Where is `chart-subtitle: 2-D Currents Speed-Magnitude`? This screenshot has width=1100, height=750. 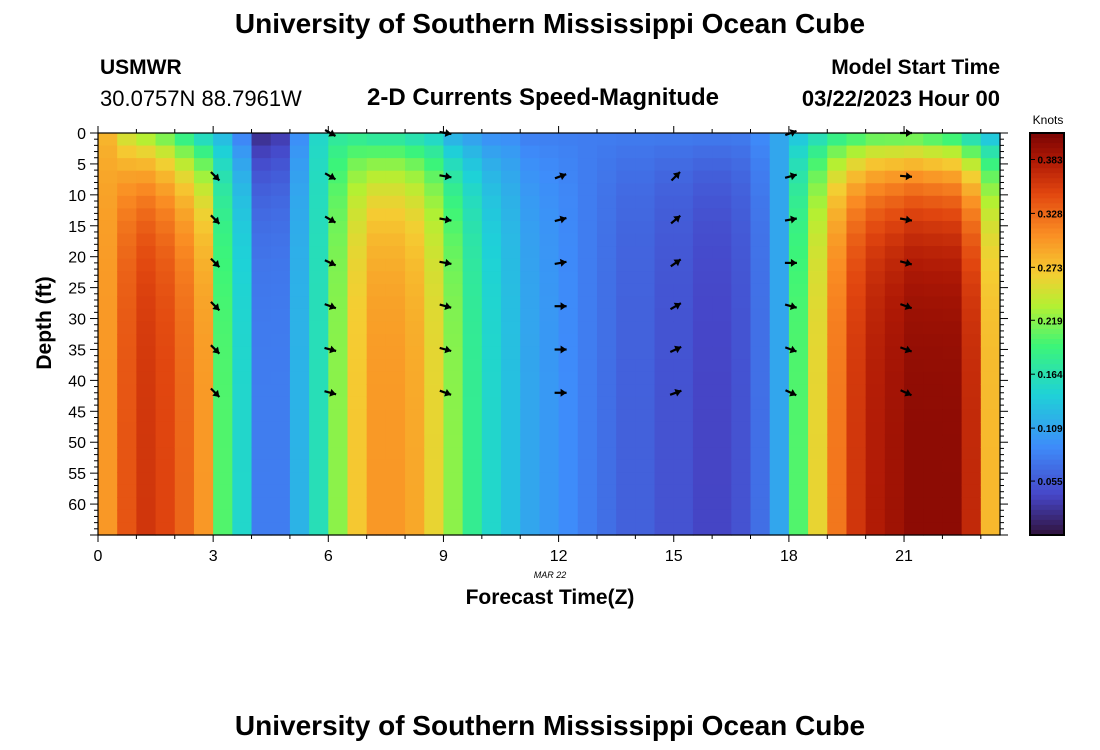 chart-subtitle: 2-D Currents Speed-Magnitude is located at coordinates (543, 97).